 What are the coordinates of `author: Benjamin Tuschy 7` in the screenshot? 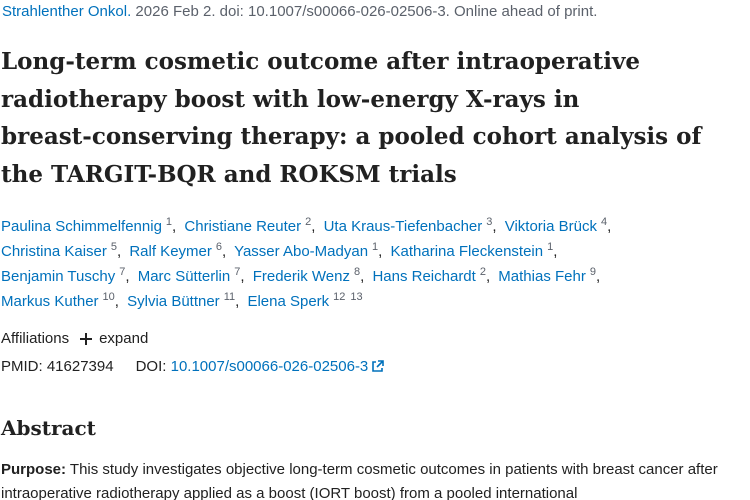 It's located at (67, 276).